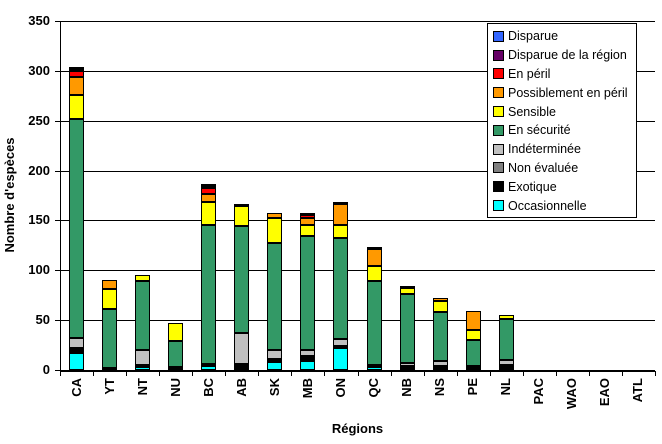 The height and width of the screenshot is (444, 662). Describe the element at coordinates (274, 387) in the screenshot. I see `x-category-label: SK` at that location.